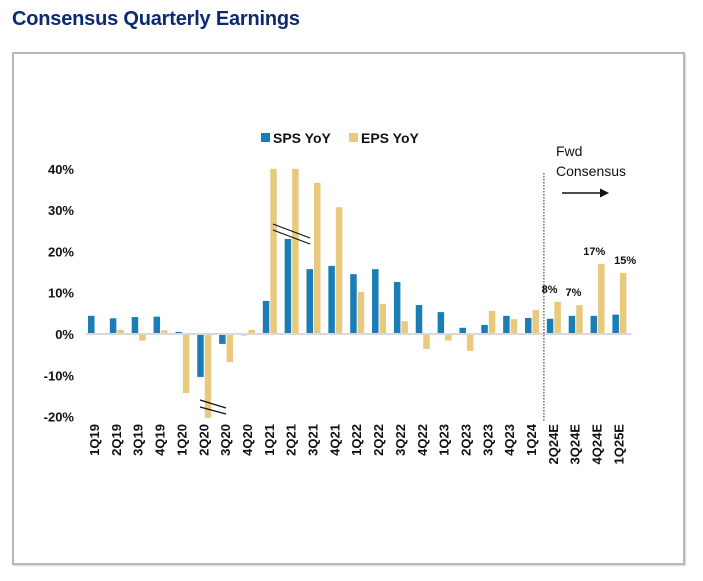 The width and height of the screenshot is (703, 581). I want to click on eps-bar-3q21, so click(317, 258).